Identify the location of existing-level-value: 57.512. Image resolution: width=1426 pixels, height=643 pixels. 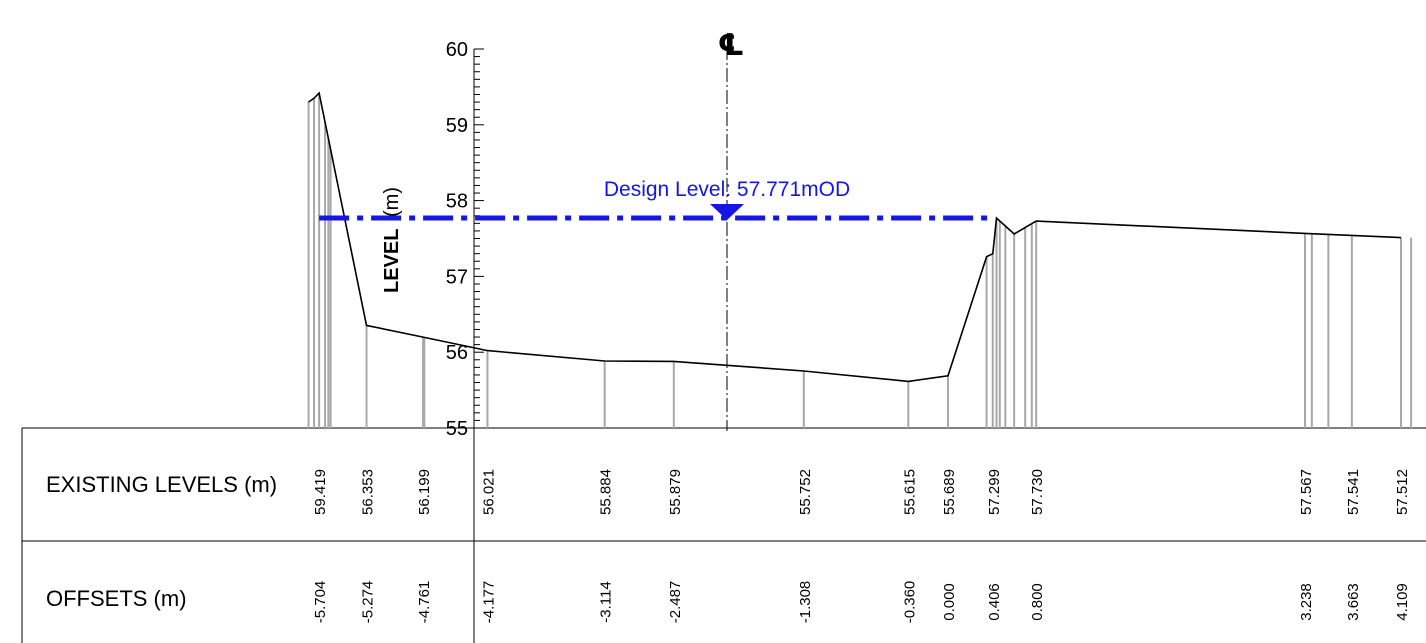
(1402, 492).